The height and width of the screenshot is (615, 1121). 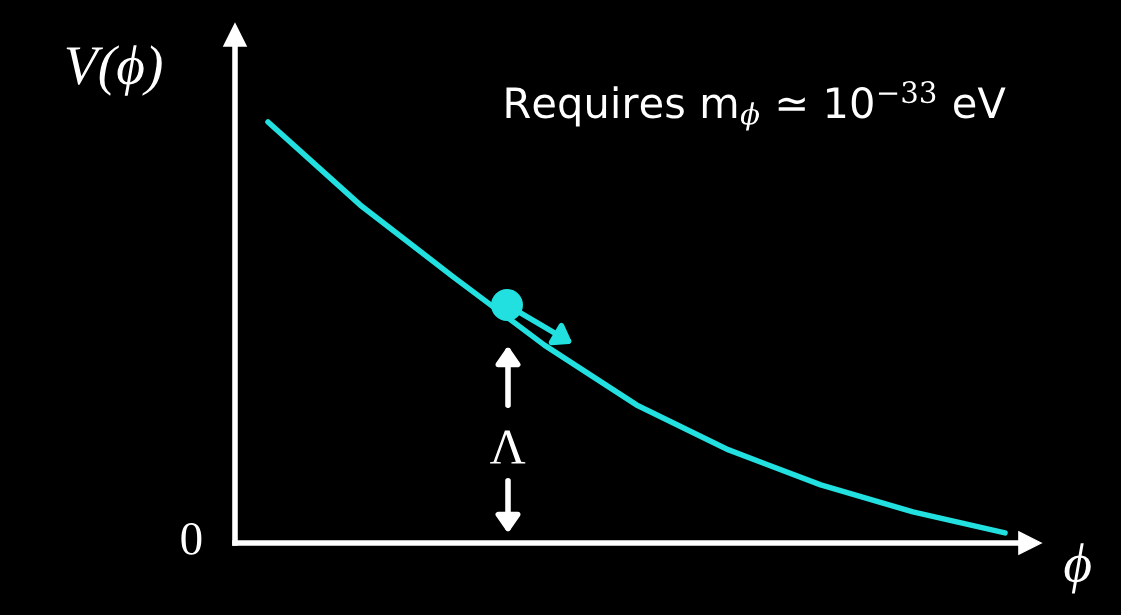 I want to click on annotation: Λ, so click(x=508, y=447).